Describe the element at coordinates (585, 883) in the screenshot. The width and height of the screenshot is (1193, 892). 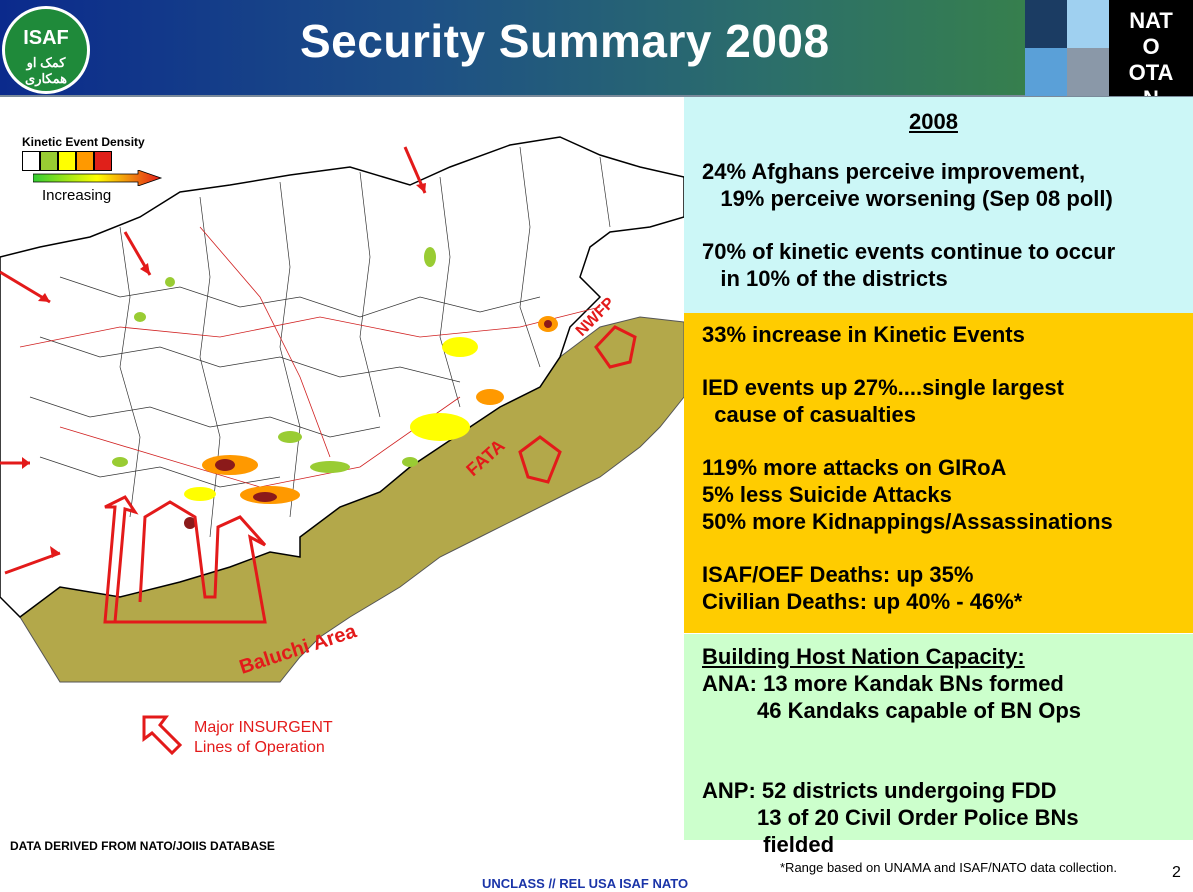
I see `classification-marking: UNCLASS // REL USA ISAF NATO` at that location.